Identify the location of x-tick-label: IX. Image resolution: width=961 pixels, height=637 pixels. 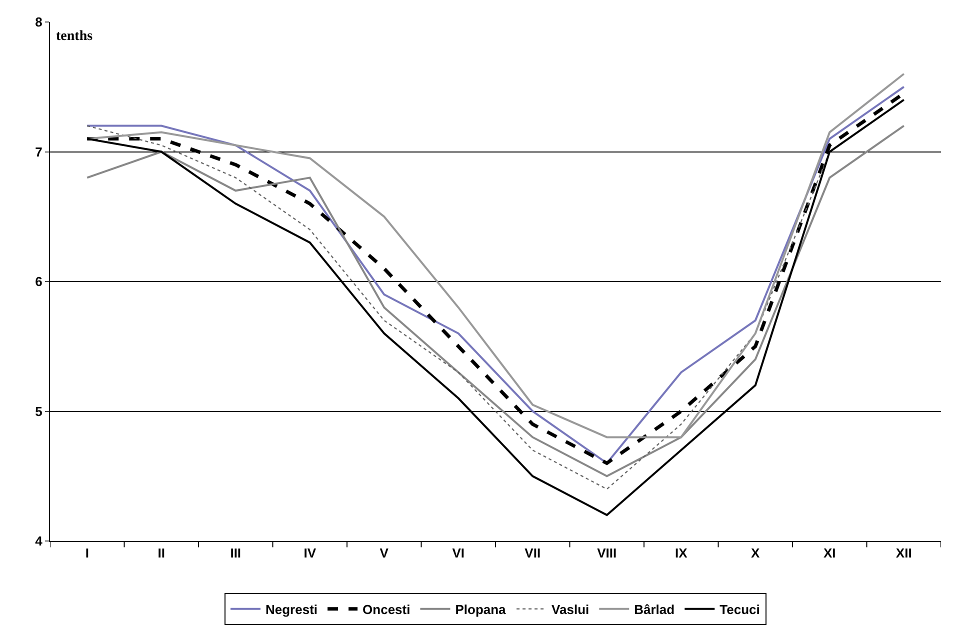
(681, 553).